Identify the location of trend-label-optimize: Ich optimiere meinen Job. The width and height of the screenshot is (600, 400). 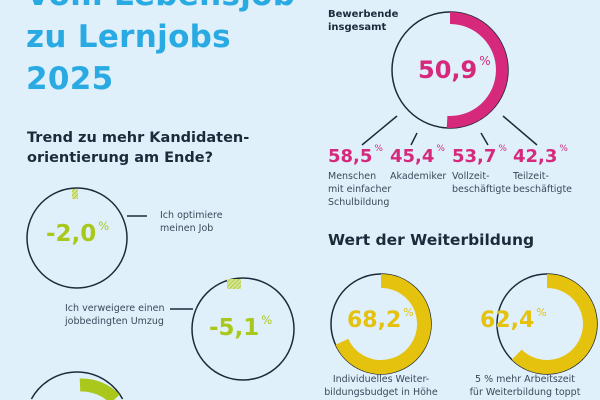
(191, 222).